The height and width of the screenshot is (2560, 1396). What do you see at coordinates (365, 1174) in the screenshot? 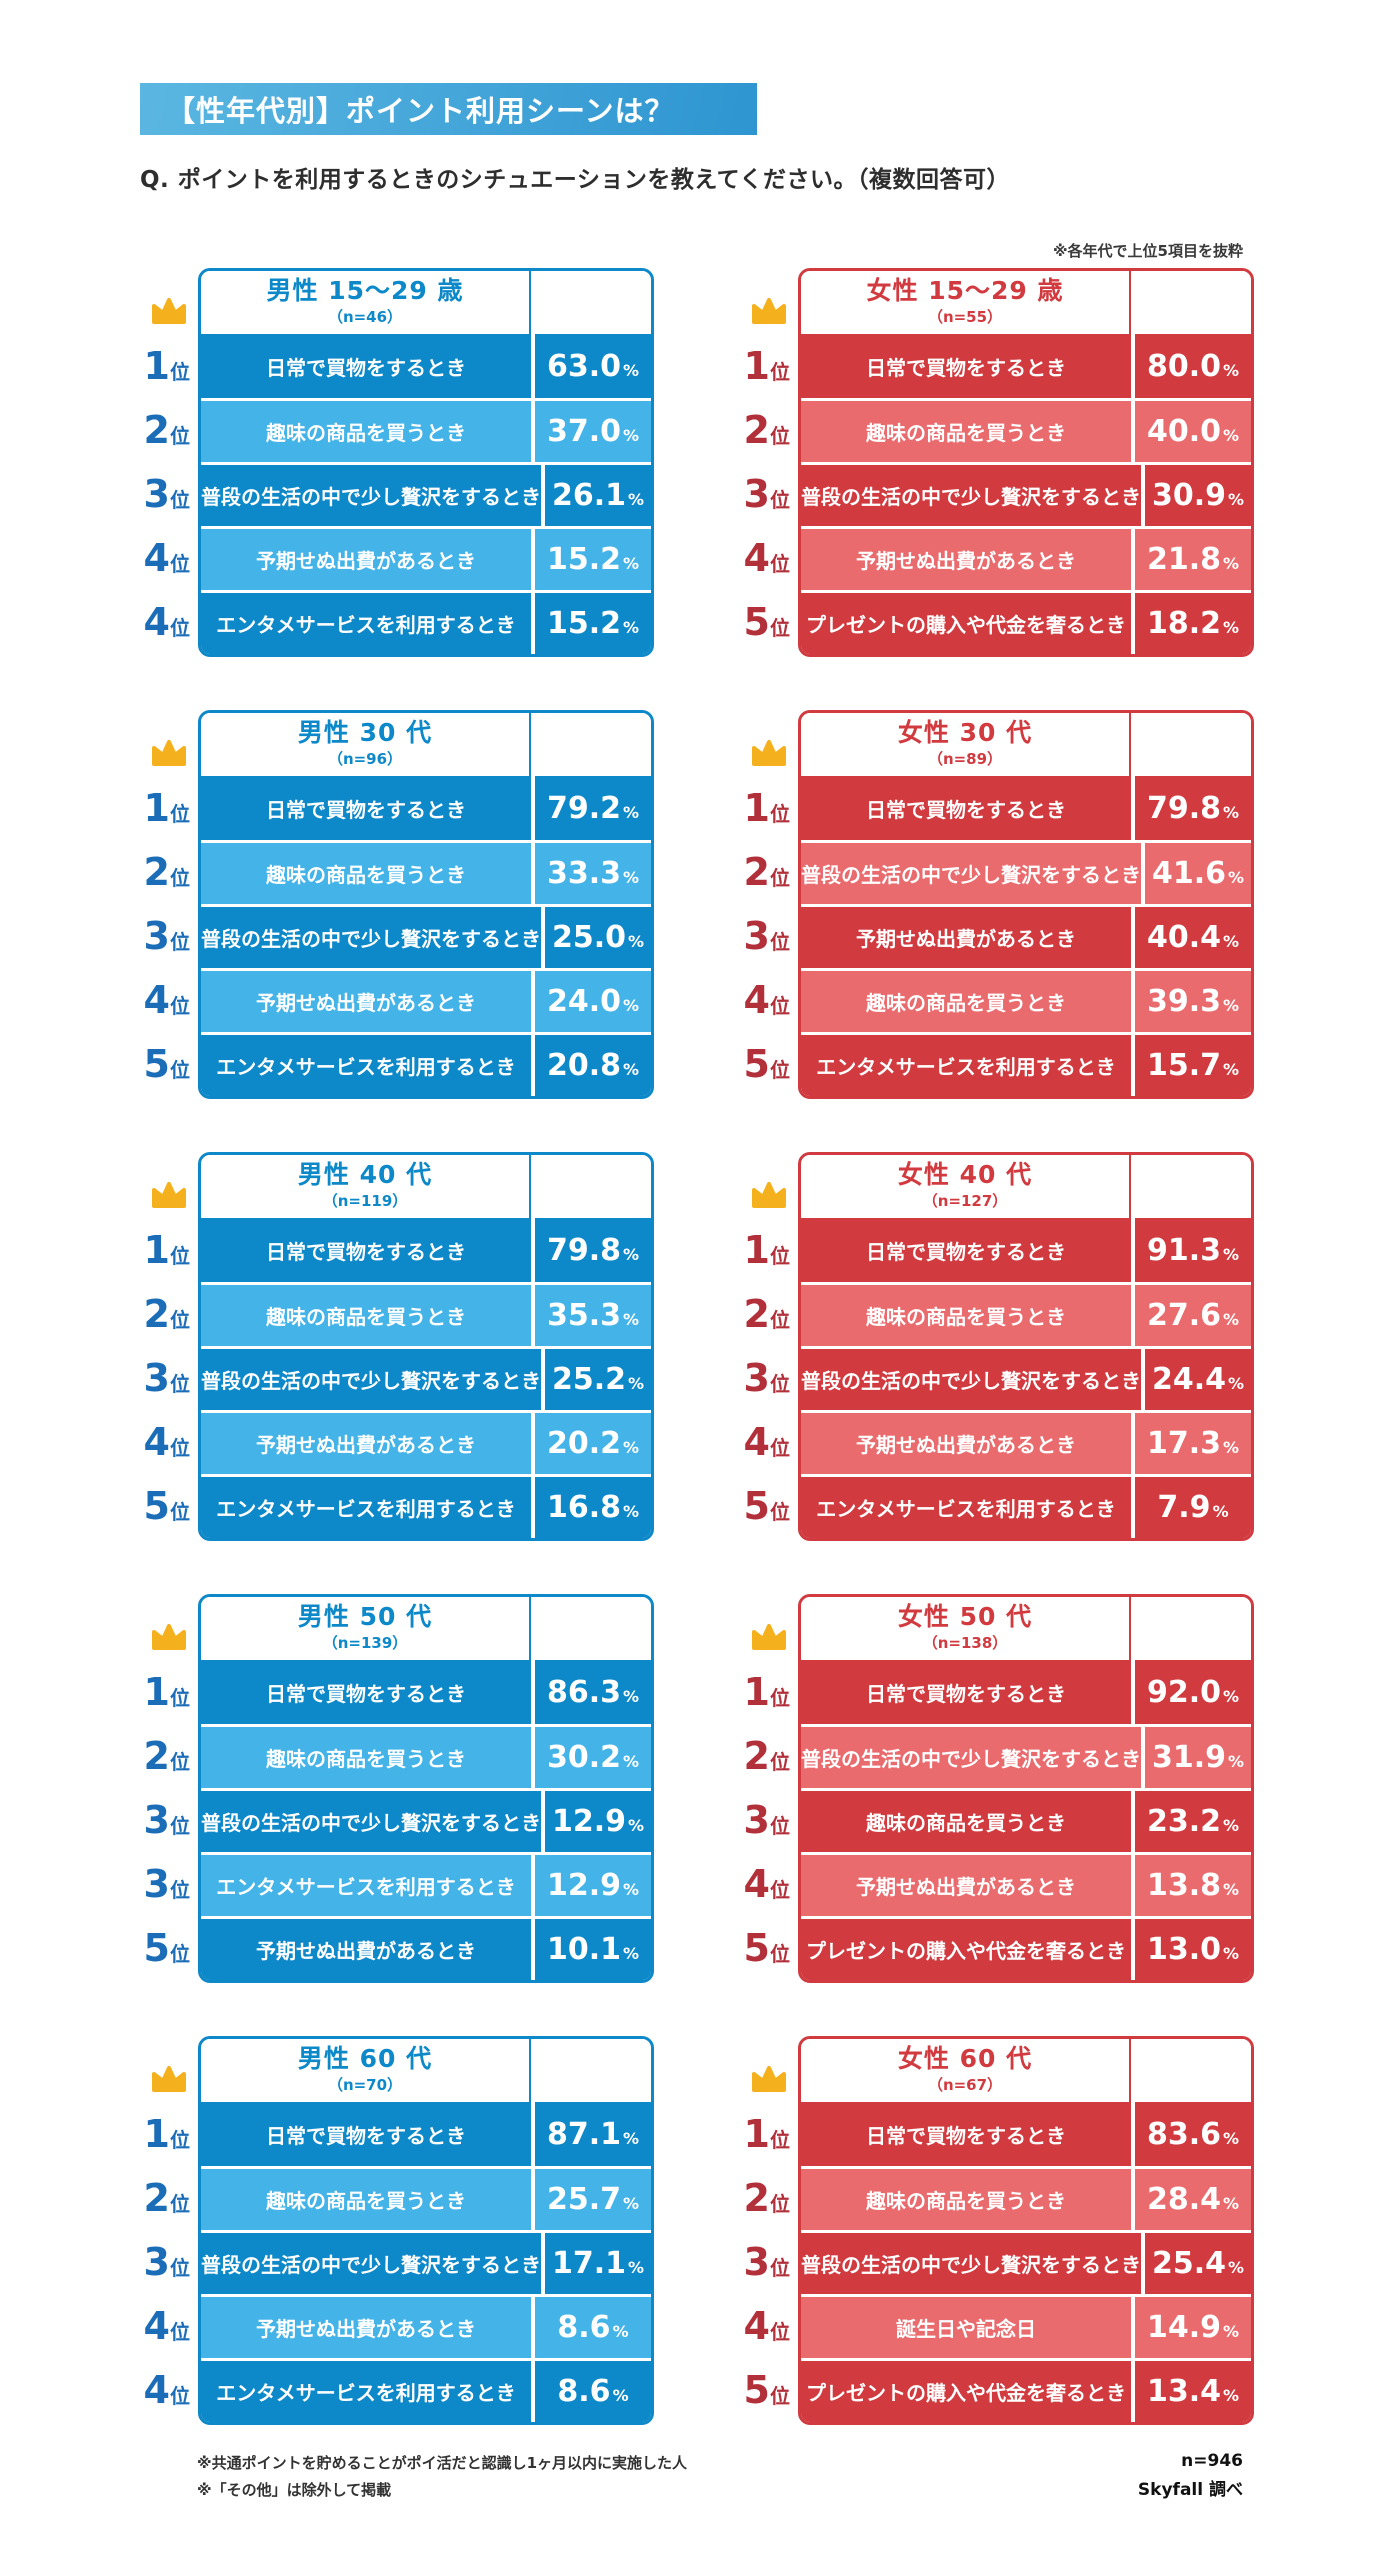
I see `table-title: 男性 40 代` at bounding box center [365, 1174].